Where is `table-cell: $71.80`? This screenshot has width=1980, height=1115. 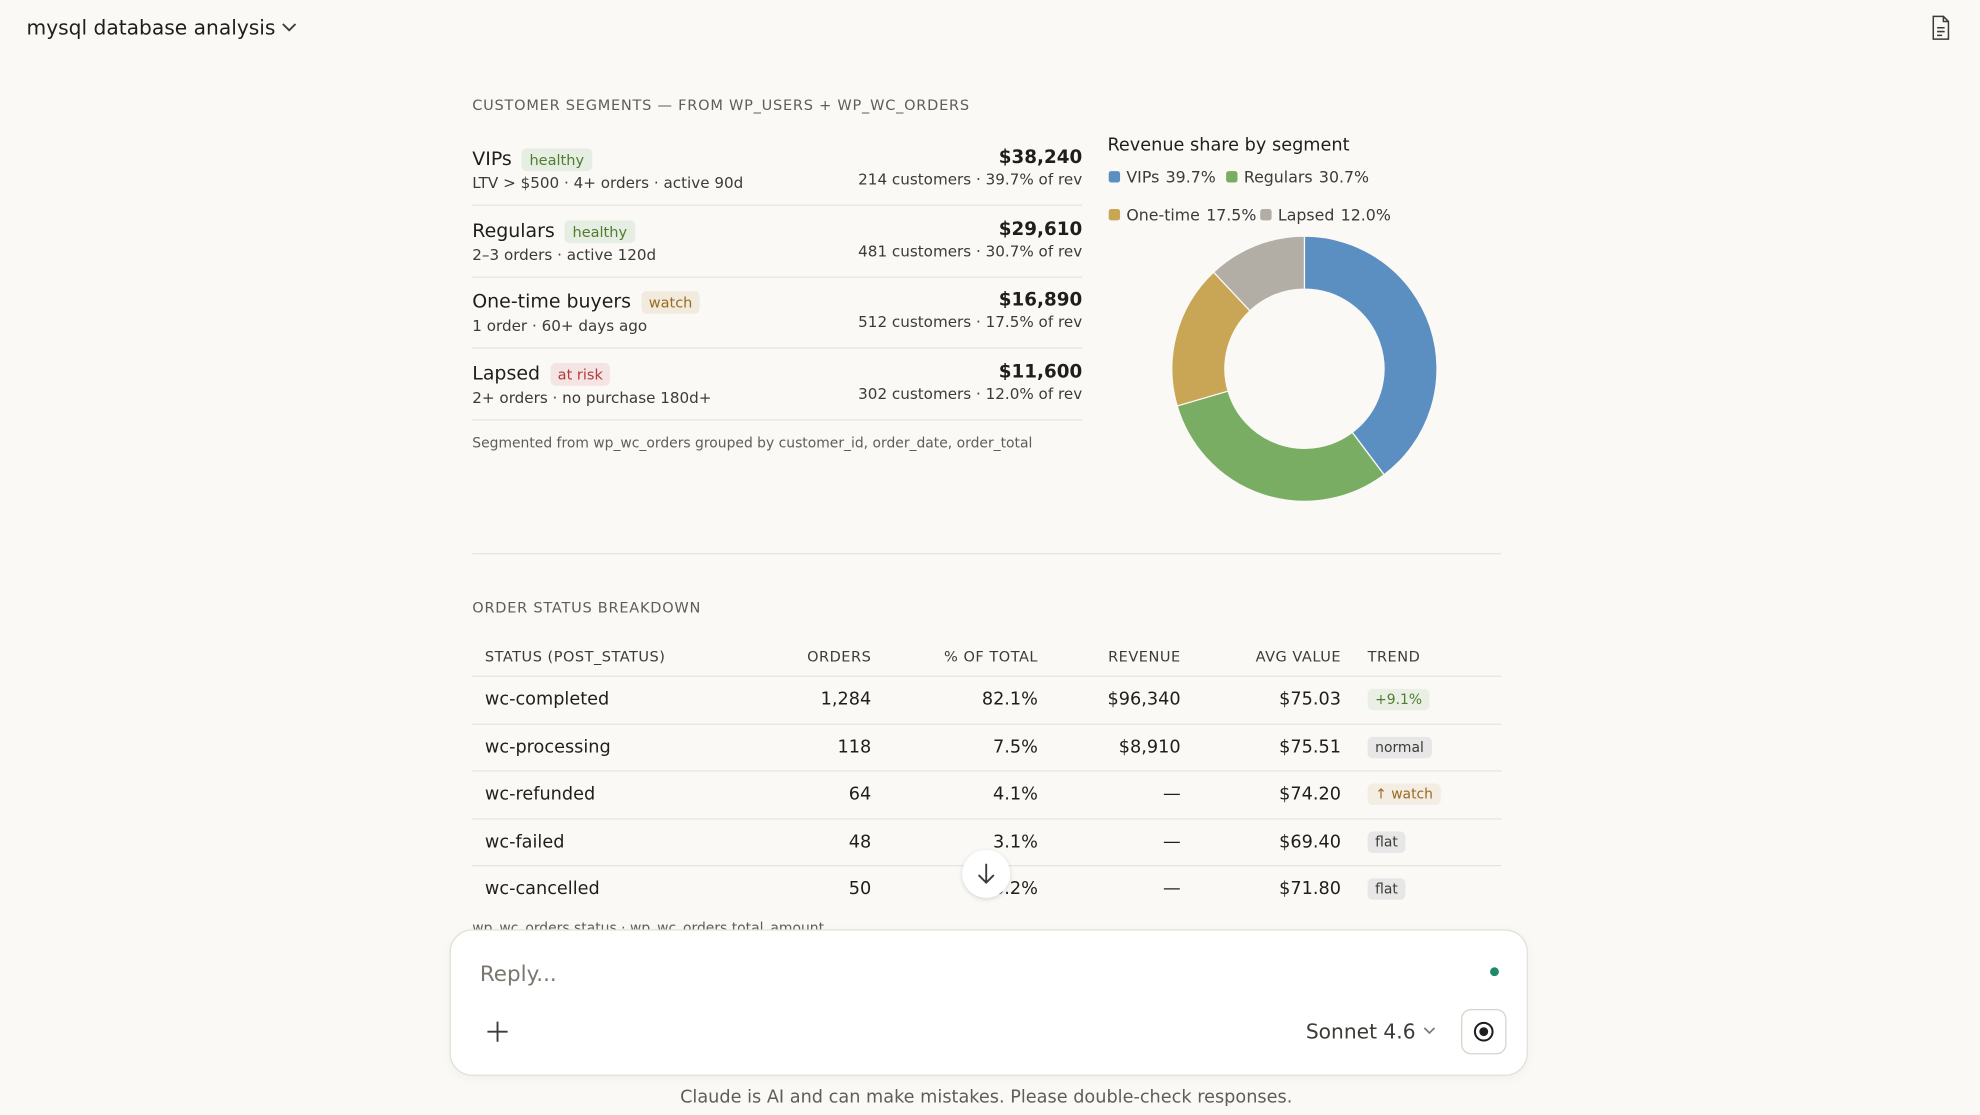
table-cell: $71.80 is located at coordinates (1310, 889).